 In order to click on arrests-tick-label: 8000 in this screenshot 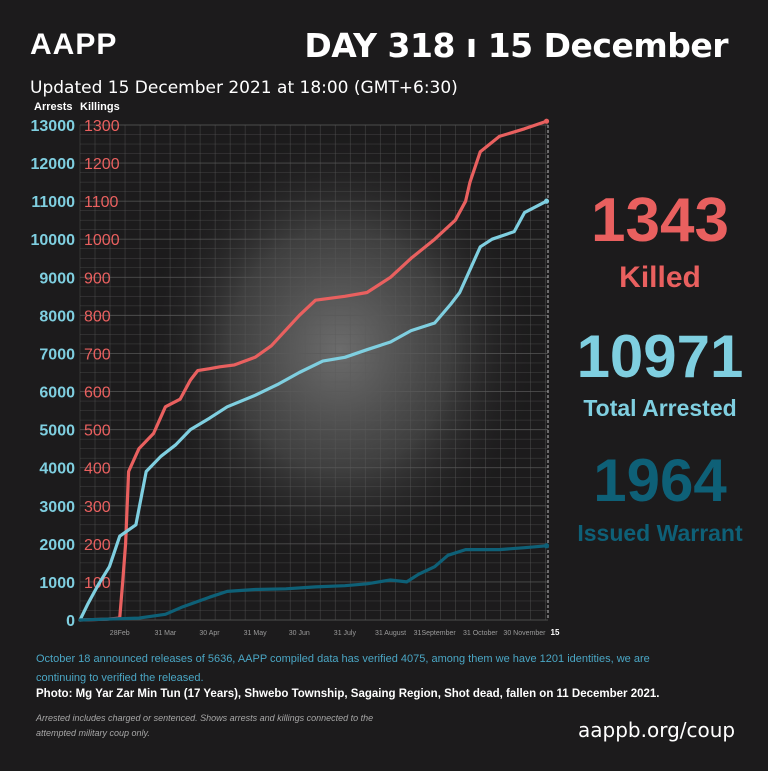, I will do `click(57, 316)`.